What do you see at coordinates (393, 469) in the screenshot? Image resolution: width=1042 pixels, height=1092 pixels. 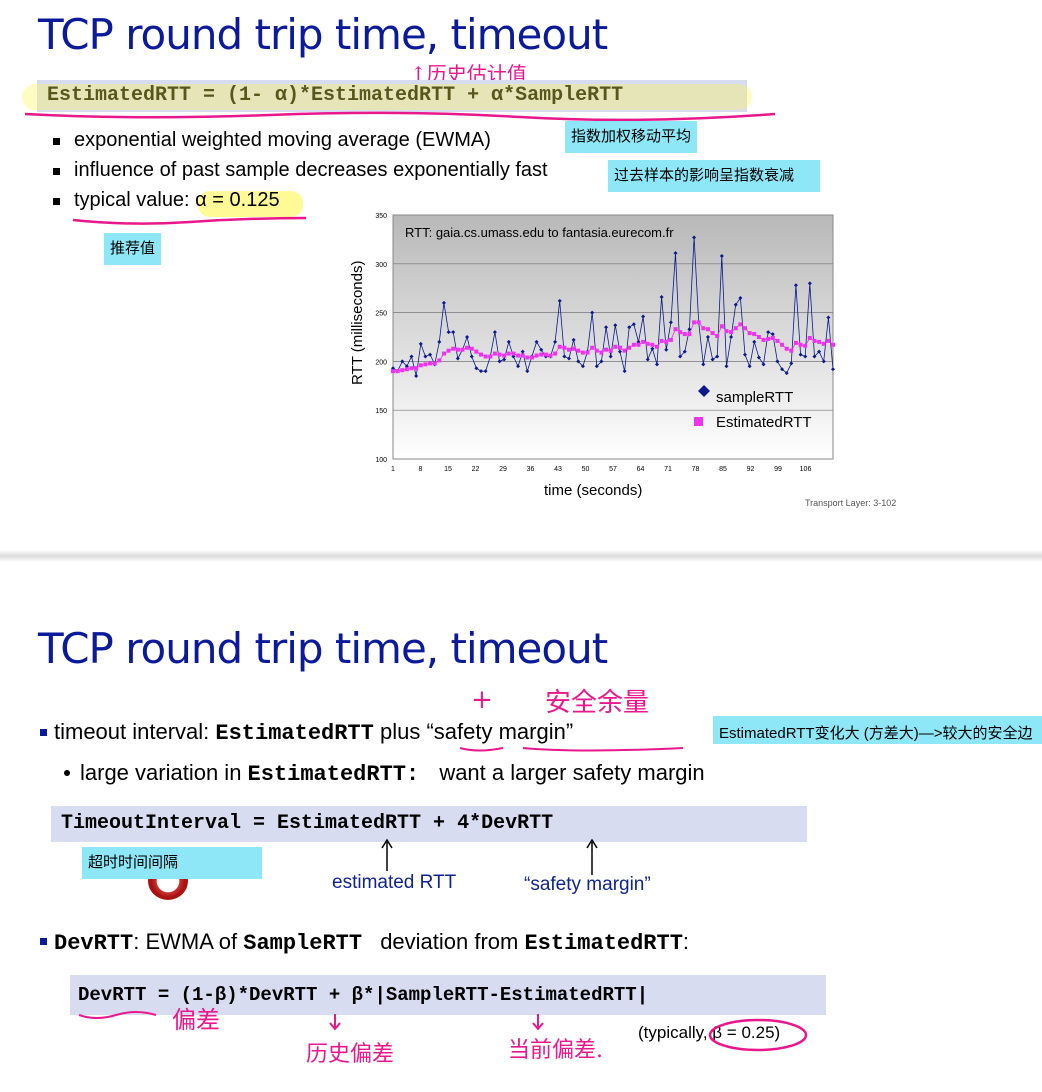 I see `x-tick-label: 1` at bounding box center [393, 469].